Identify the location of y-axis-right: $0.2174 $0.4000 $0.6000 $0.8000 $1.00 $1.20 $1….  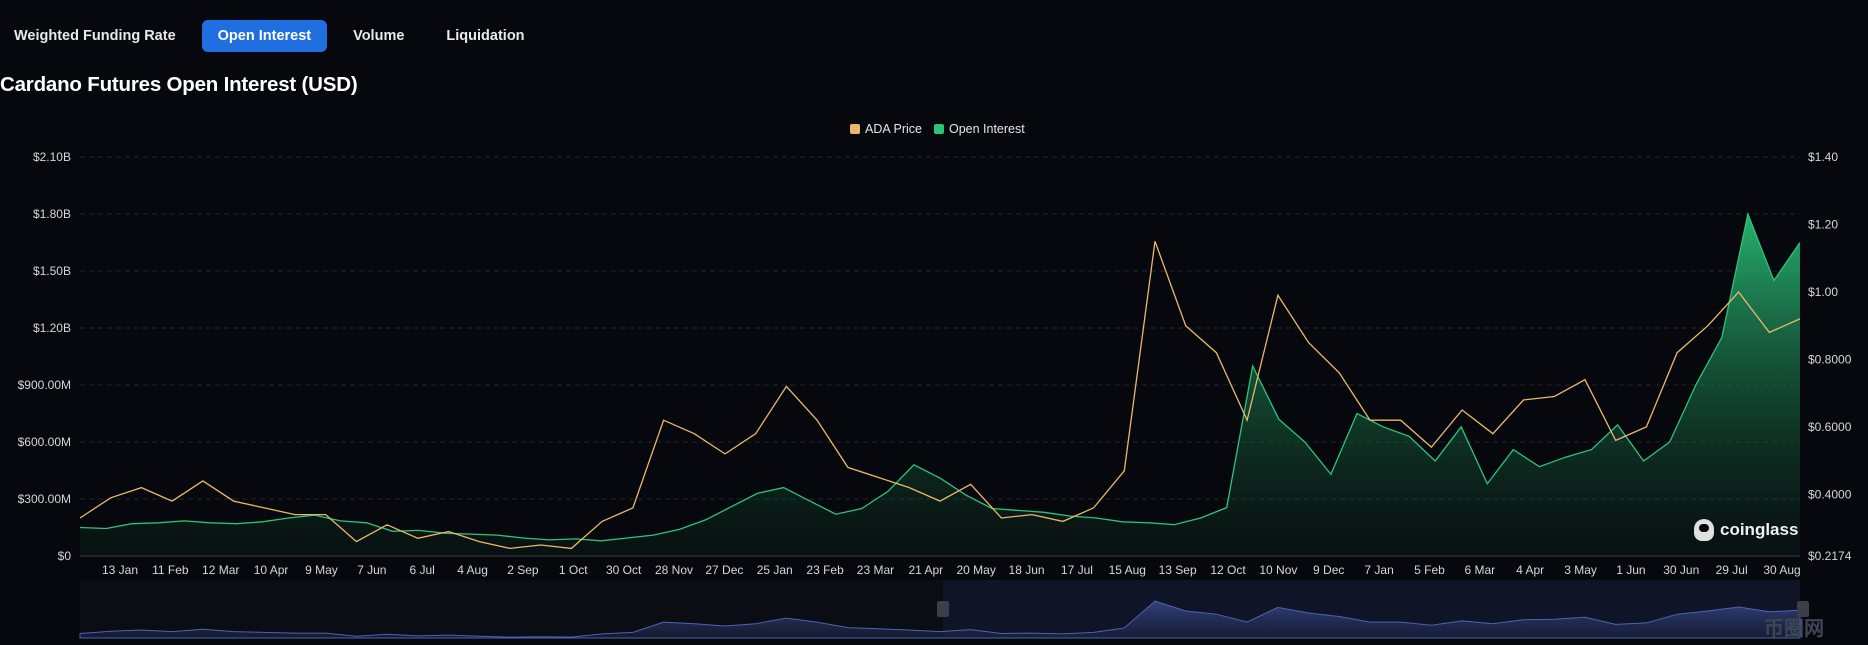
(1830, 356).